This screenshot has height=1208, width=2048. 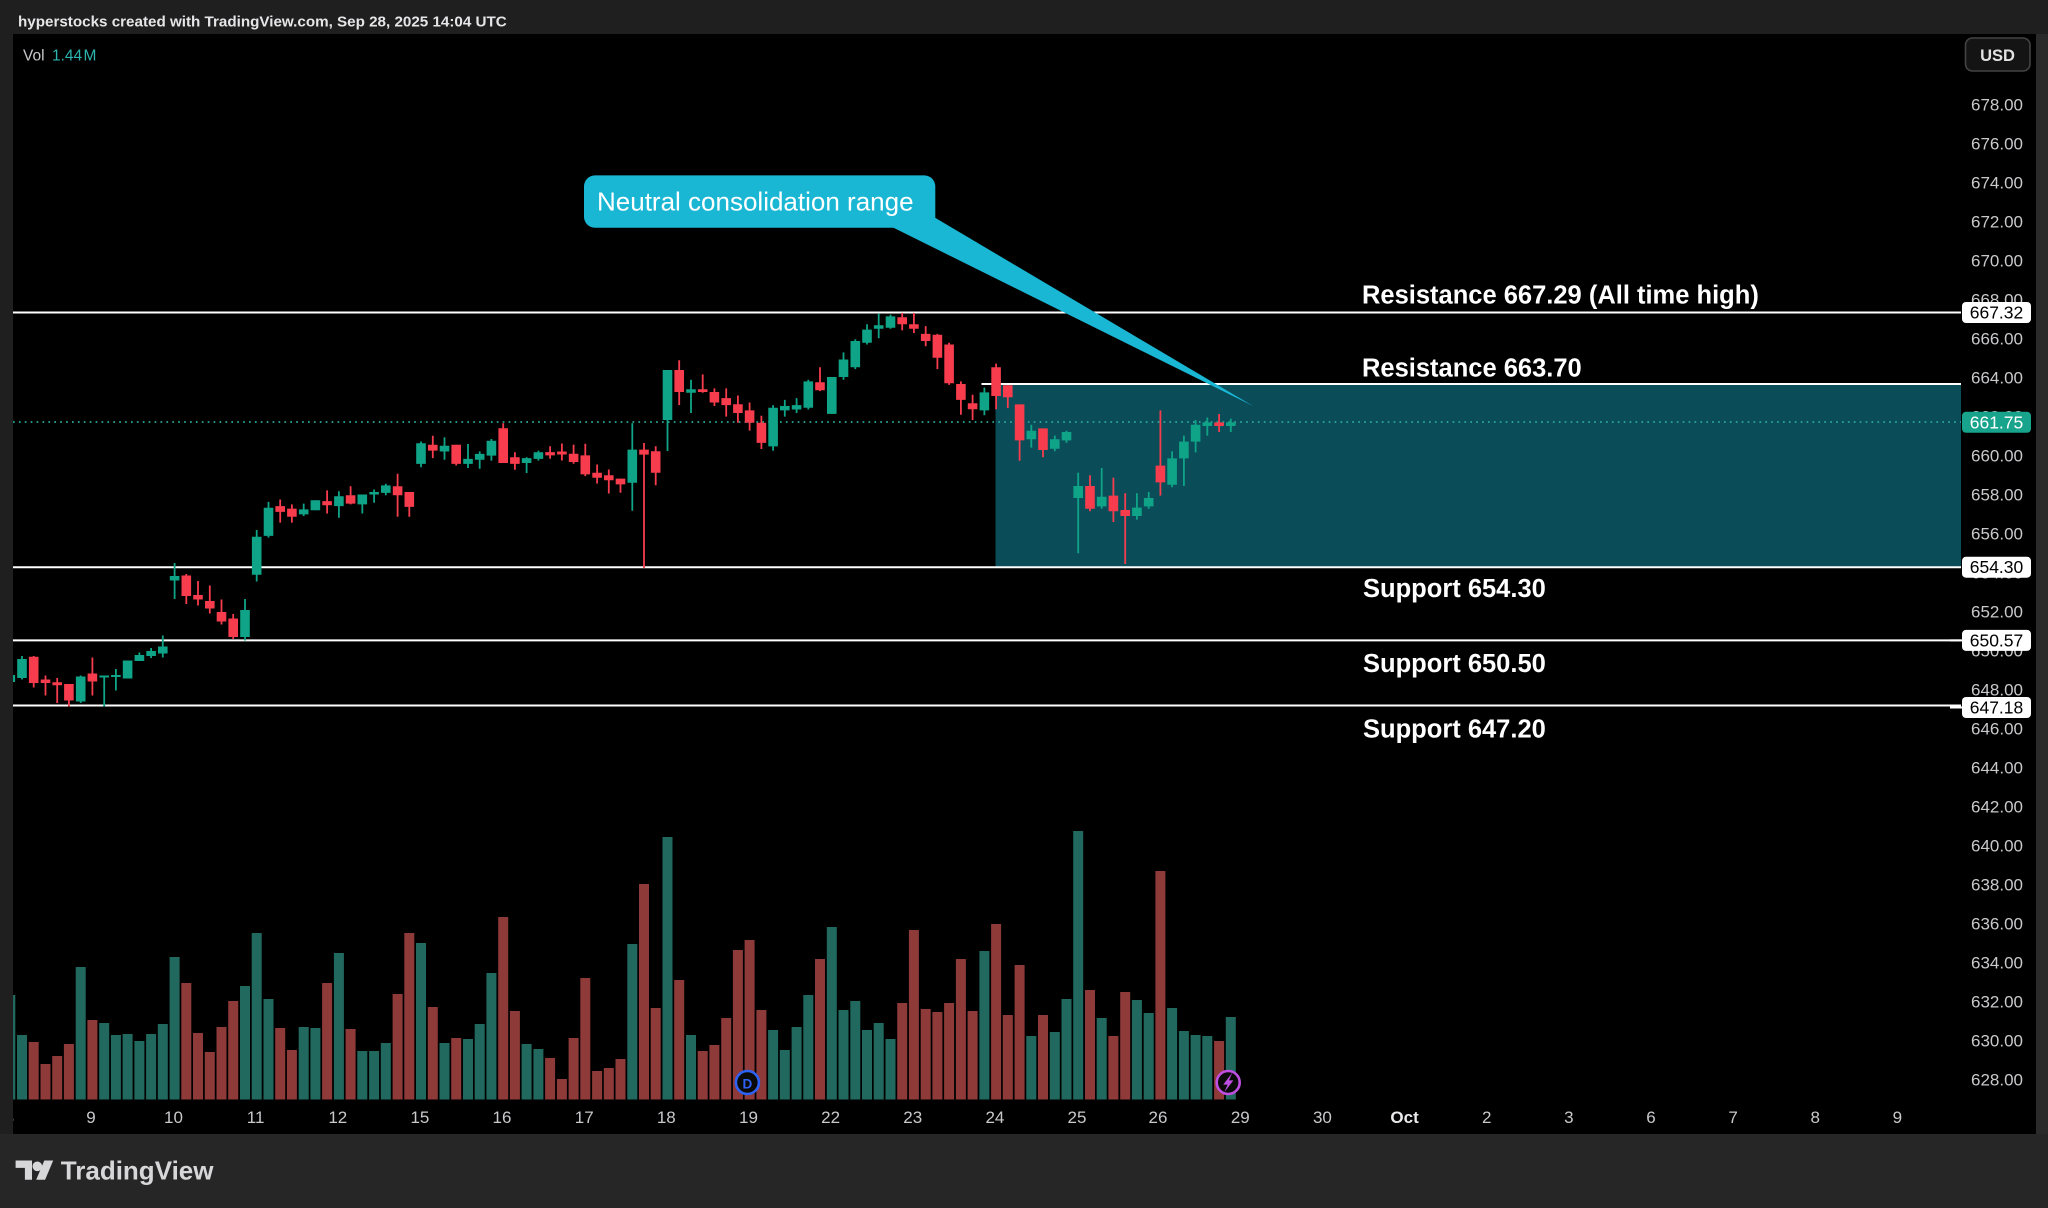 What do you see at coordinates (1158, 1117) in the screenshot?
I see `svg-text: 26` at bounding box center [1158, 1117].